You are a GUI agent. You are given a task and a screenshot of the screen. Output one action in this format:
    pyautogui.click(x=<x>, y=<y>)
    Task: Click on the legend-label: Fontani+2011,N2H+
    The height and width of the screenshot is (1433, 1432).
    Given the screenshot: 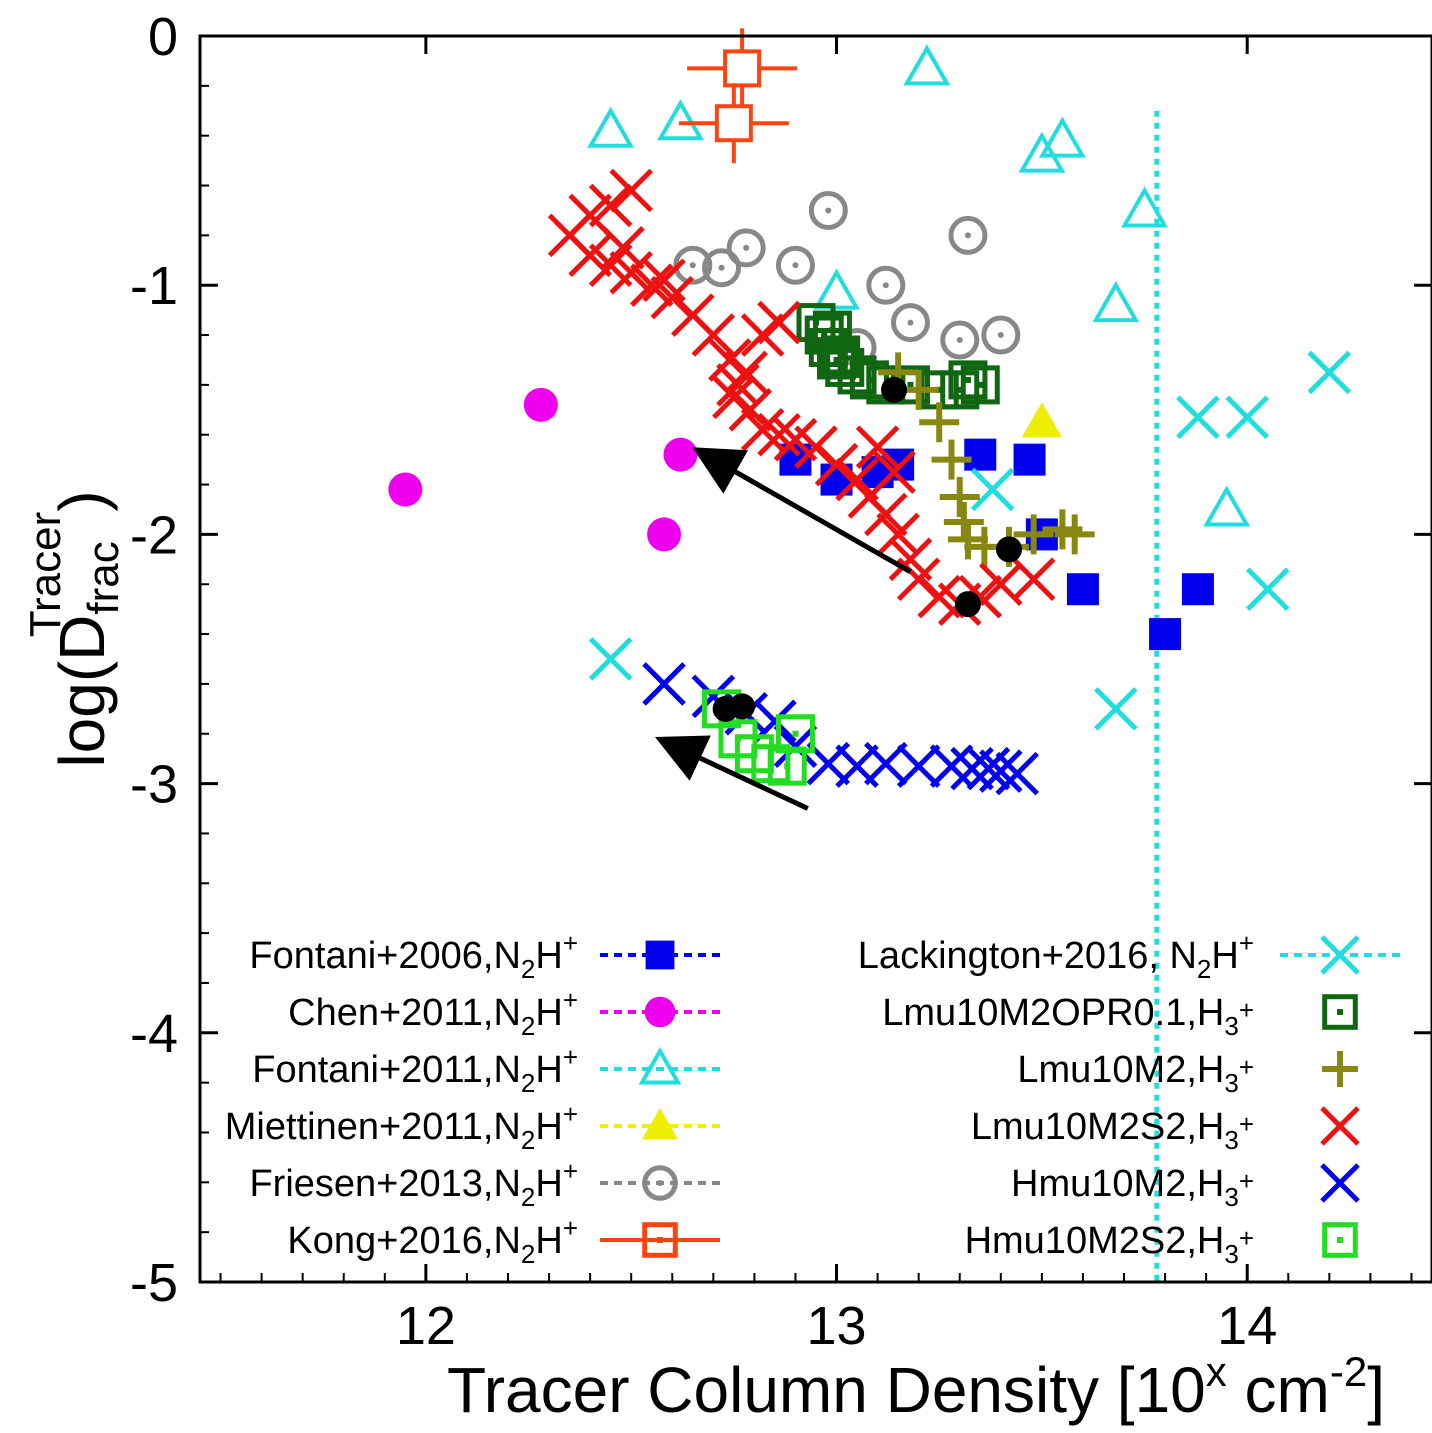 What is the action you would take?
    pyautogui.click(x=415, y=1070)
    